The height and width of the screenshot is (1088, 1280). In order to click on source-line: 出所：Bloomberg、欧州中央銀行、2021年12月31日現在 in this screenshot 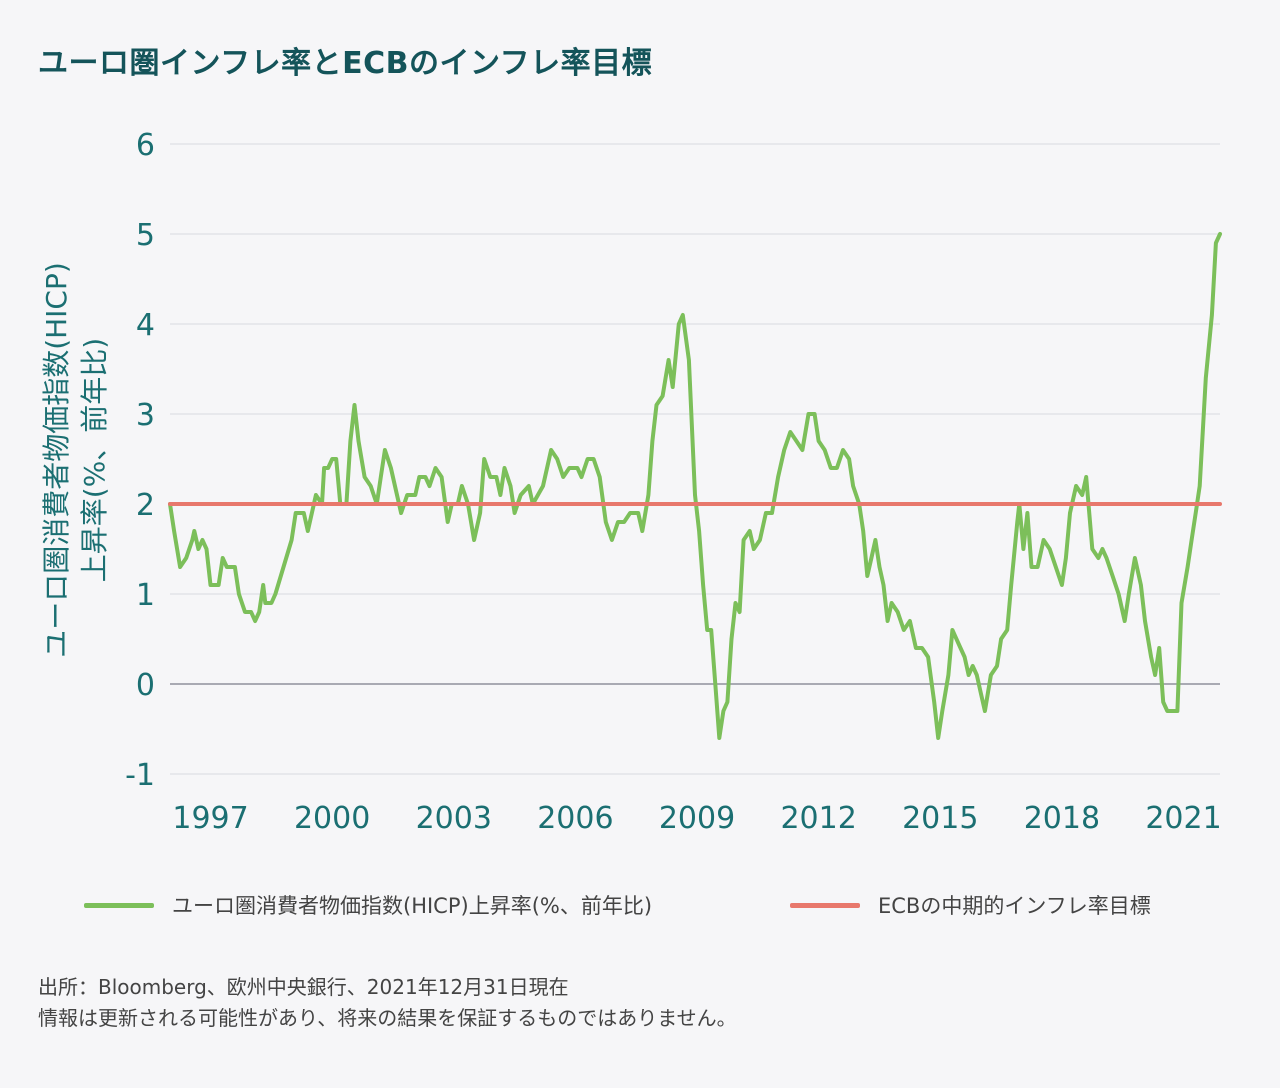, I will do `click(303, 987)`.